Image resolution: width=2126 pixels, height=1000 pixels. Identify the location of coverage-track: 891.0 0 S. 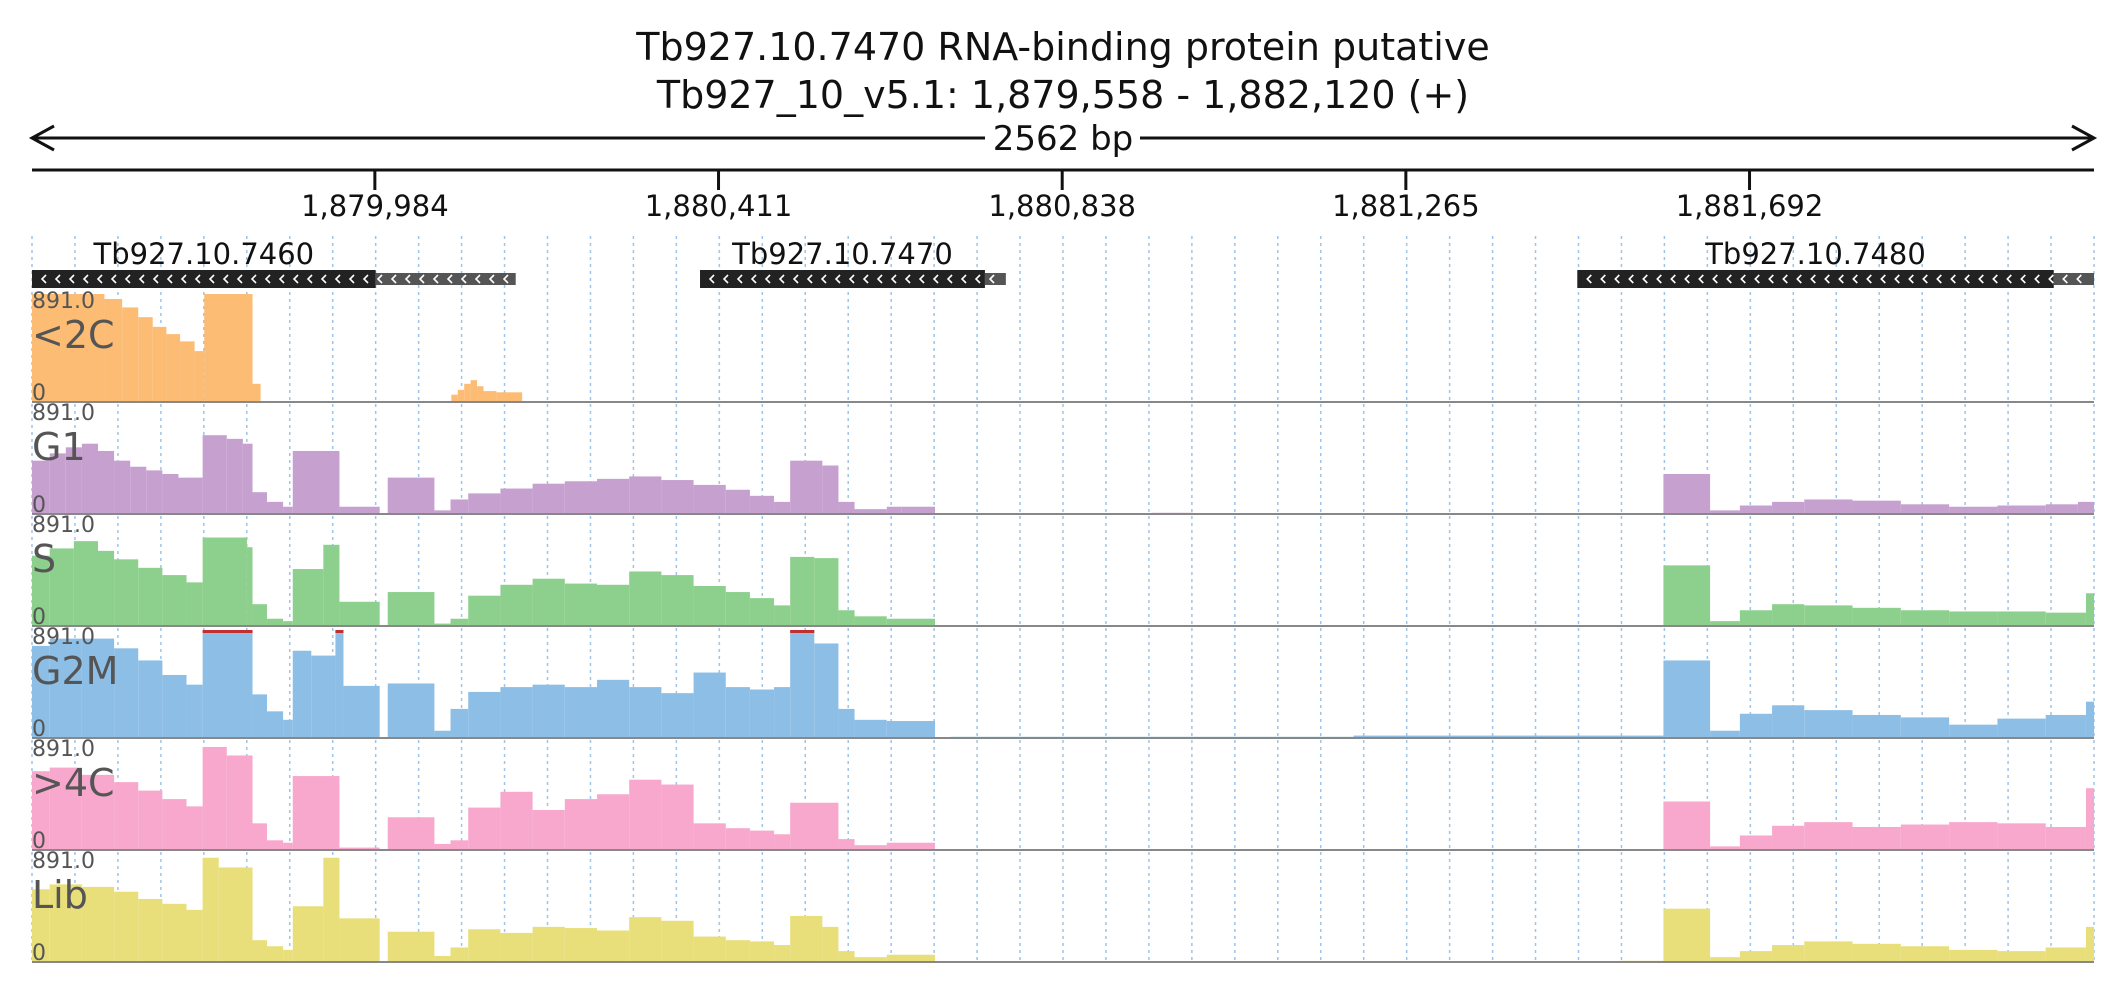
(1063, 571).